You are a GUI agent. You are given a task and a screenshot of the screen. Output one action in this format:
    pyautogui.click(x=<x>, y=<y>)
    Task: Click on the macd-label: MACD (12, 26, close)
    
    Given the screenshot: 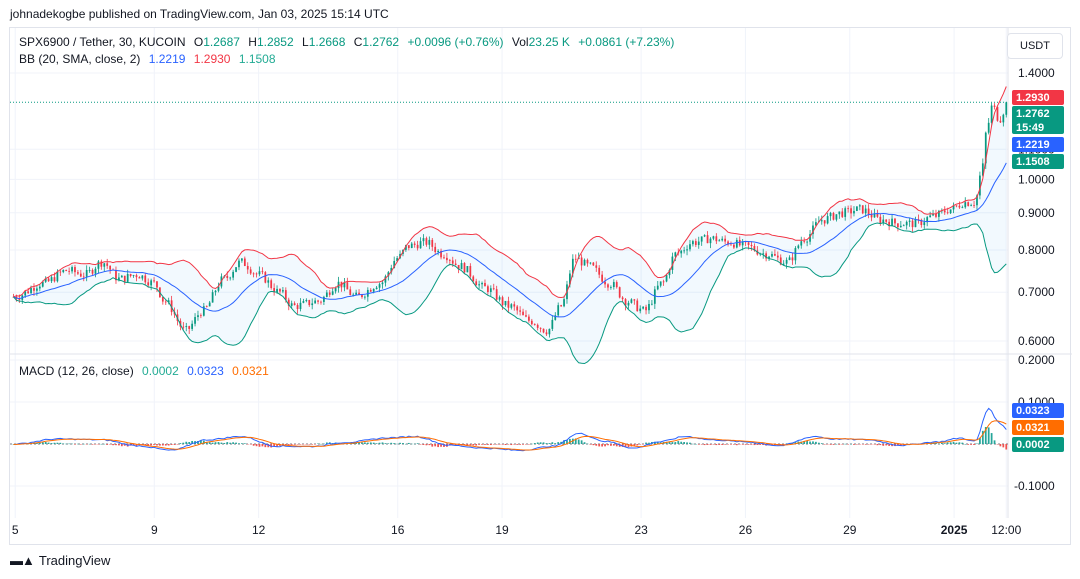 What is the action you would take?
    pyautogui.click(x=76, y=371)
    